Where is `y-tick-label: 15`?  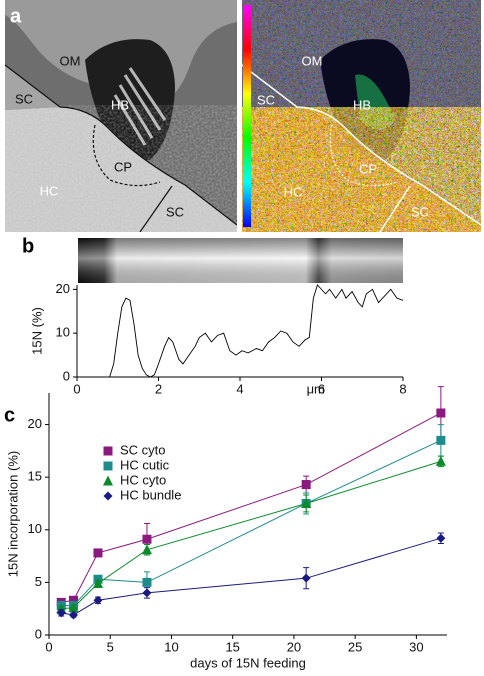
y-tick-label: 15 is located at coordinates (35, 476).